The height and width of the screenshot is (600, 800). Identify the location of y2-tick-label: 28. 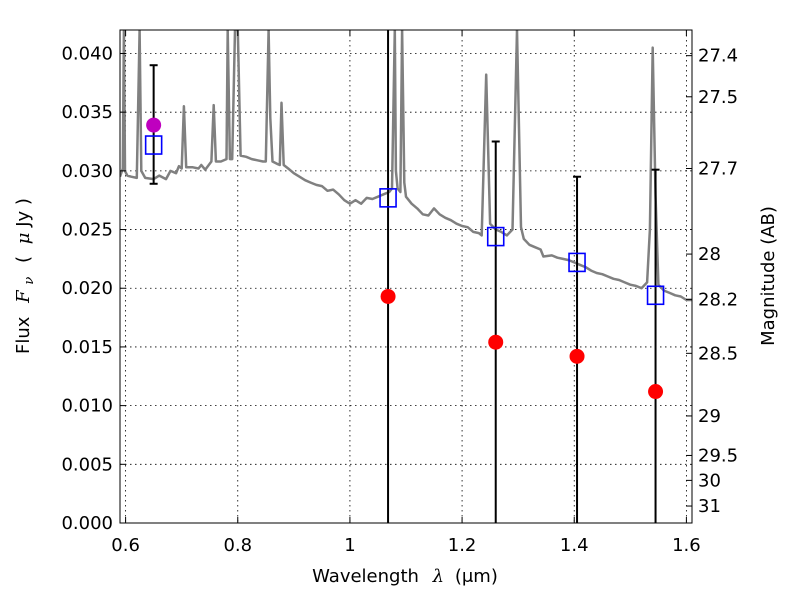
(709, 254).